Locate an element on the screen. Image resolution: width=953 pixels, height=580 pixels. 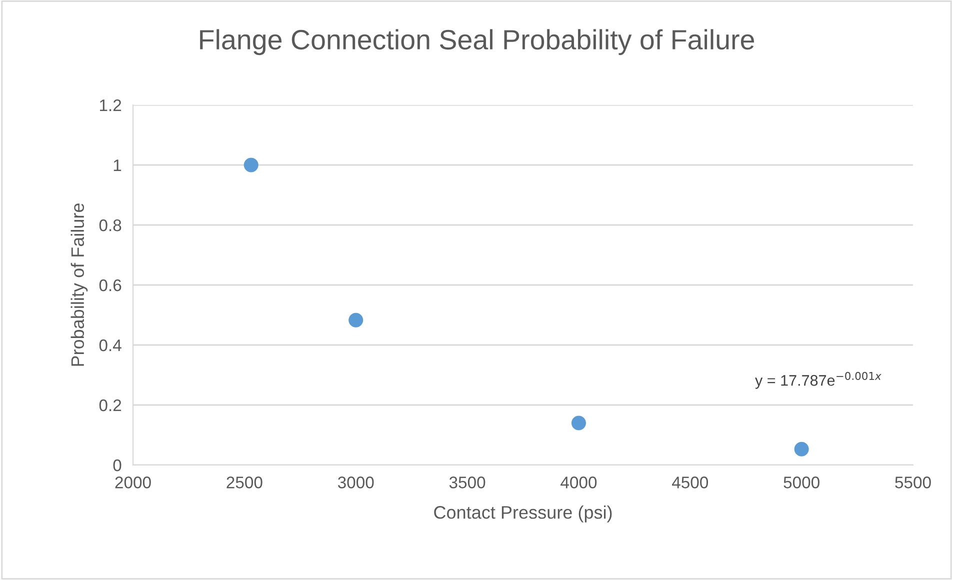
x-tick-label: 3500 is located at coordinates (467, 482).